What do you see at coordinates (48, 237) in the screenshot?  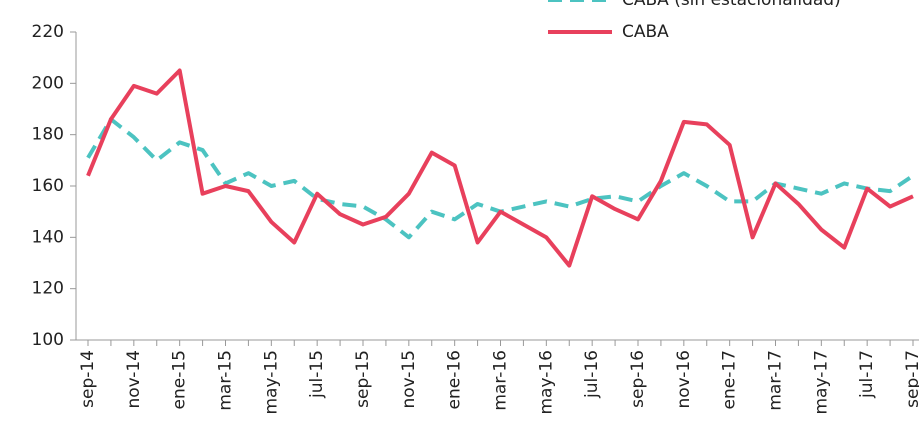 I see `y-tick-label: 140` at bounding box center [48, 237].